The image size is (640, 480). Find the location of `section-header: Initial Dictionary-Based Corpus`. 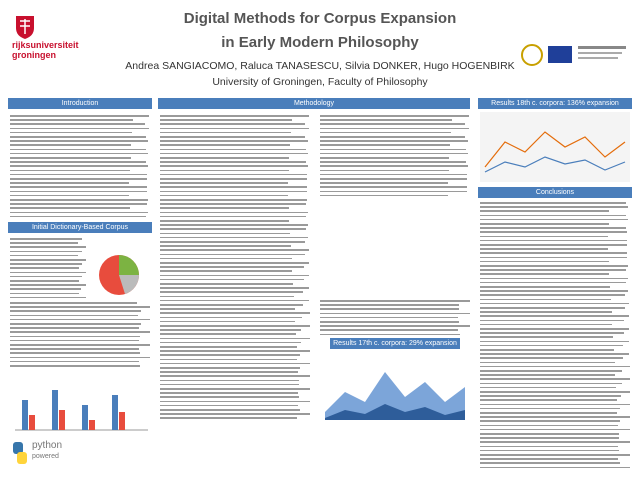

section-header: Initial Dictionary-Based Corpus is located at coordinates (80, 227).